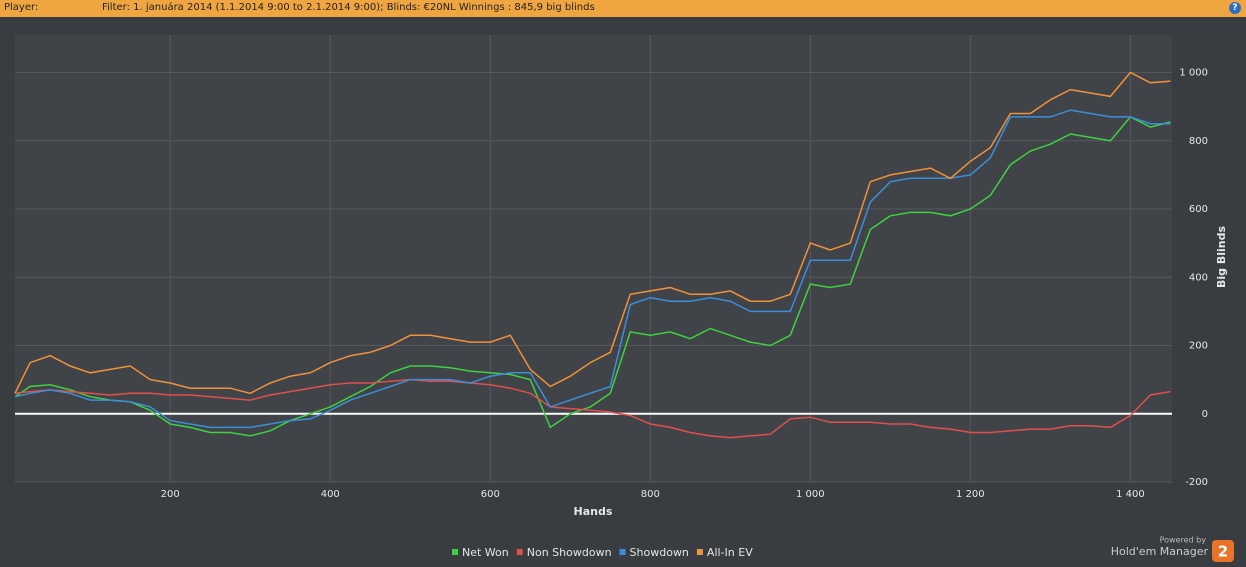 The height and width of the screenshot is (567, 1246). What do you see at coordinates (1221, 257) in the screenshot?
I see `y-axis-title: Big Blinds` at bounding box center [1221, 257].